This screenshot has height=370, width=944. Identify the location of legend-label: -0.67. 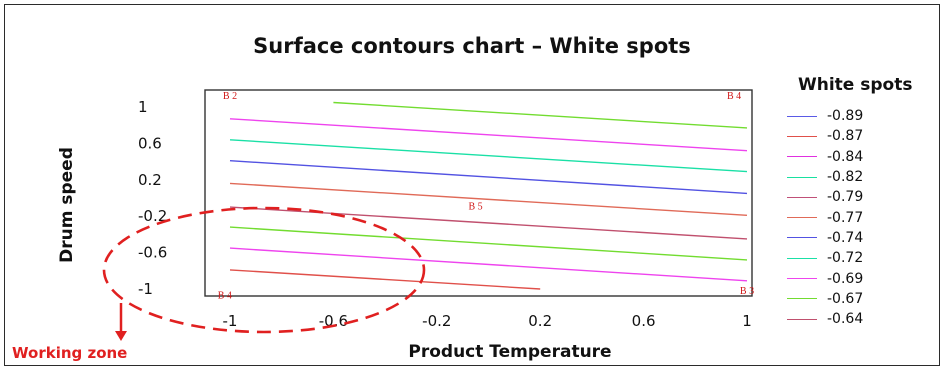
(845, 298).